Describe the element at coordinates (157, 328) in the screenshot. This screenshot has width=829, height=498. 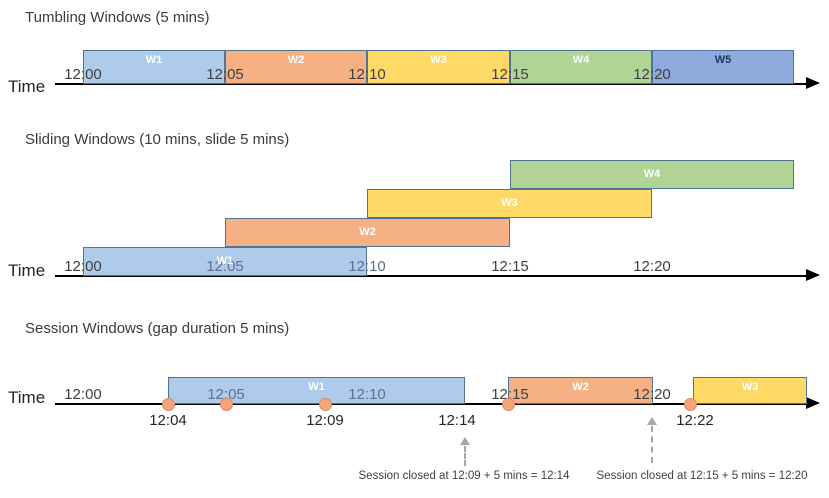
I see `diagram-title: Session Windows (gap duration 5 mins)` at that location.